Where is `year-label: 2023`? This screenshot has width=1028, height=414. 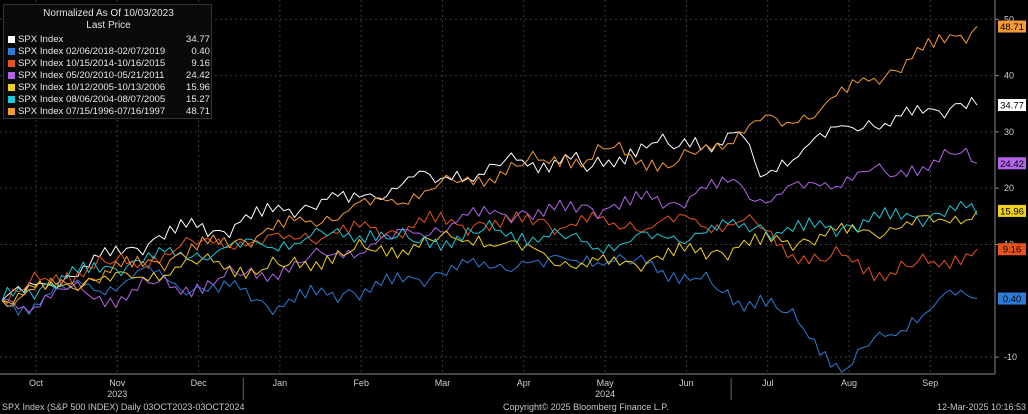
year-label: 2023 is located at coordinates (117, 394).